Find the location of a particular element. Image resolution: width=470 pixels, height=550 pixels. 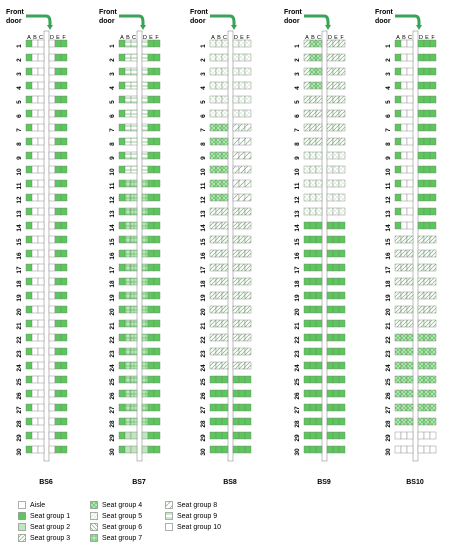

column-letter-d: D is located at coordinates (236, 38).